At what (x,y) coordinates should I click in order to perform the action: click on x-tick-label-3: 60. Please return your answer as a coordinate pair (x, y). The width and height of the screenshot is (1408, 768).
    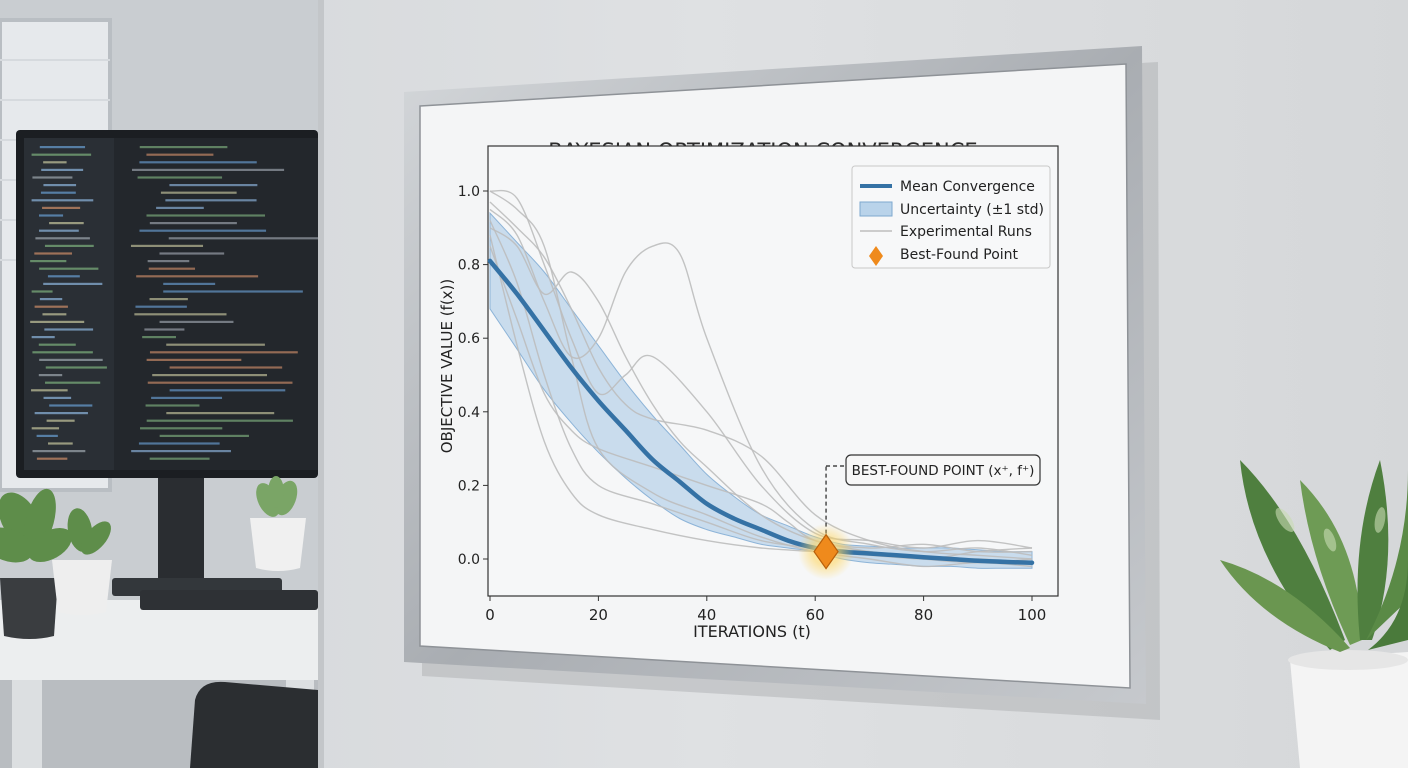
    Looking at the image, I should click on (815, 615).